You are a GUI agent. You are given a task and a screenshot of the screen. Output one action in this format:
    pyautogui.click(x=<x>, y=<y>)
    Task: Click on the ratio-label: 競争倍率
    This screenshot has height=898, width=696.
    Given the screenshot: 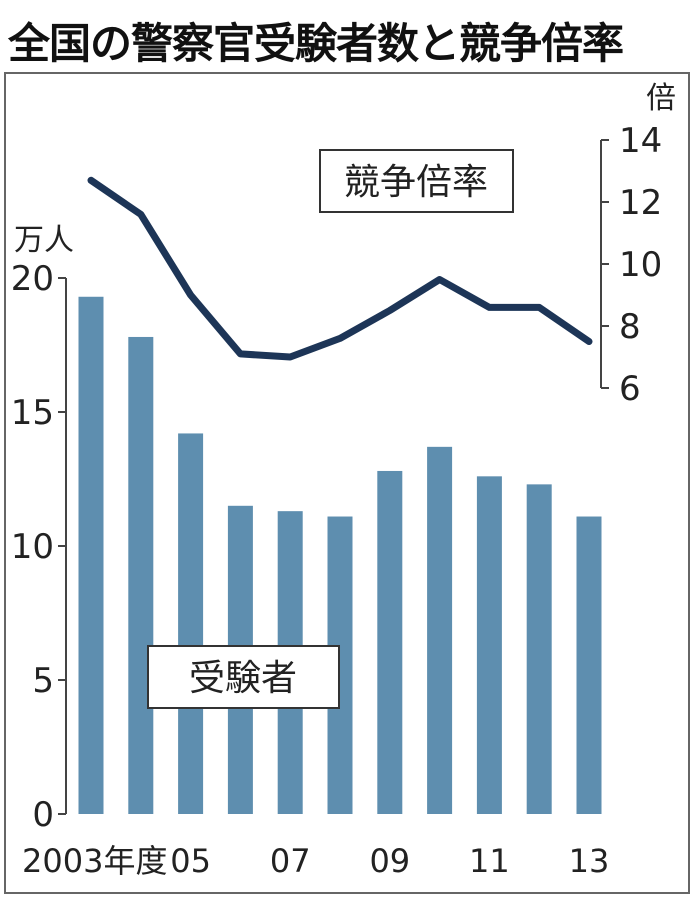 What is the action you would take?
    pyautogui.click(x=416, y=182)
    